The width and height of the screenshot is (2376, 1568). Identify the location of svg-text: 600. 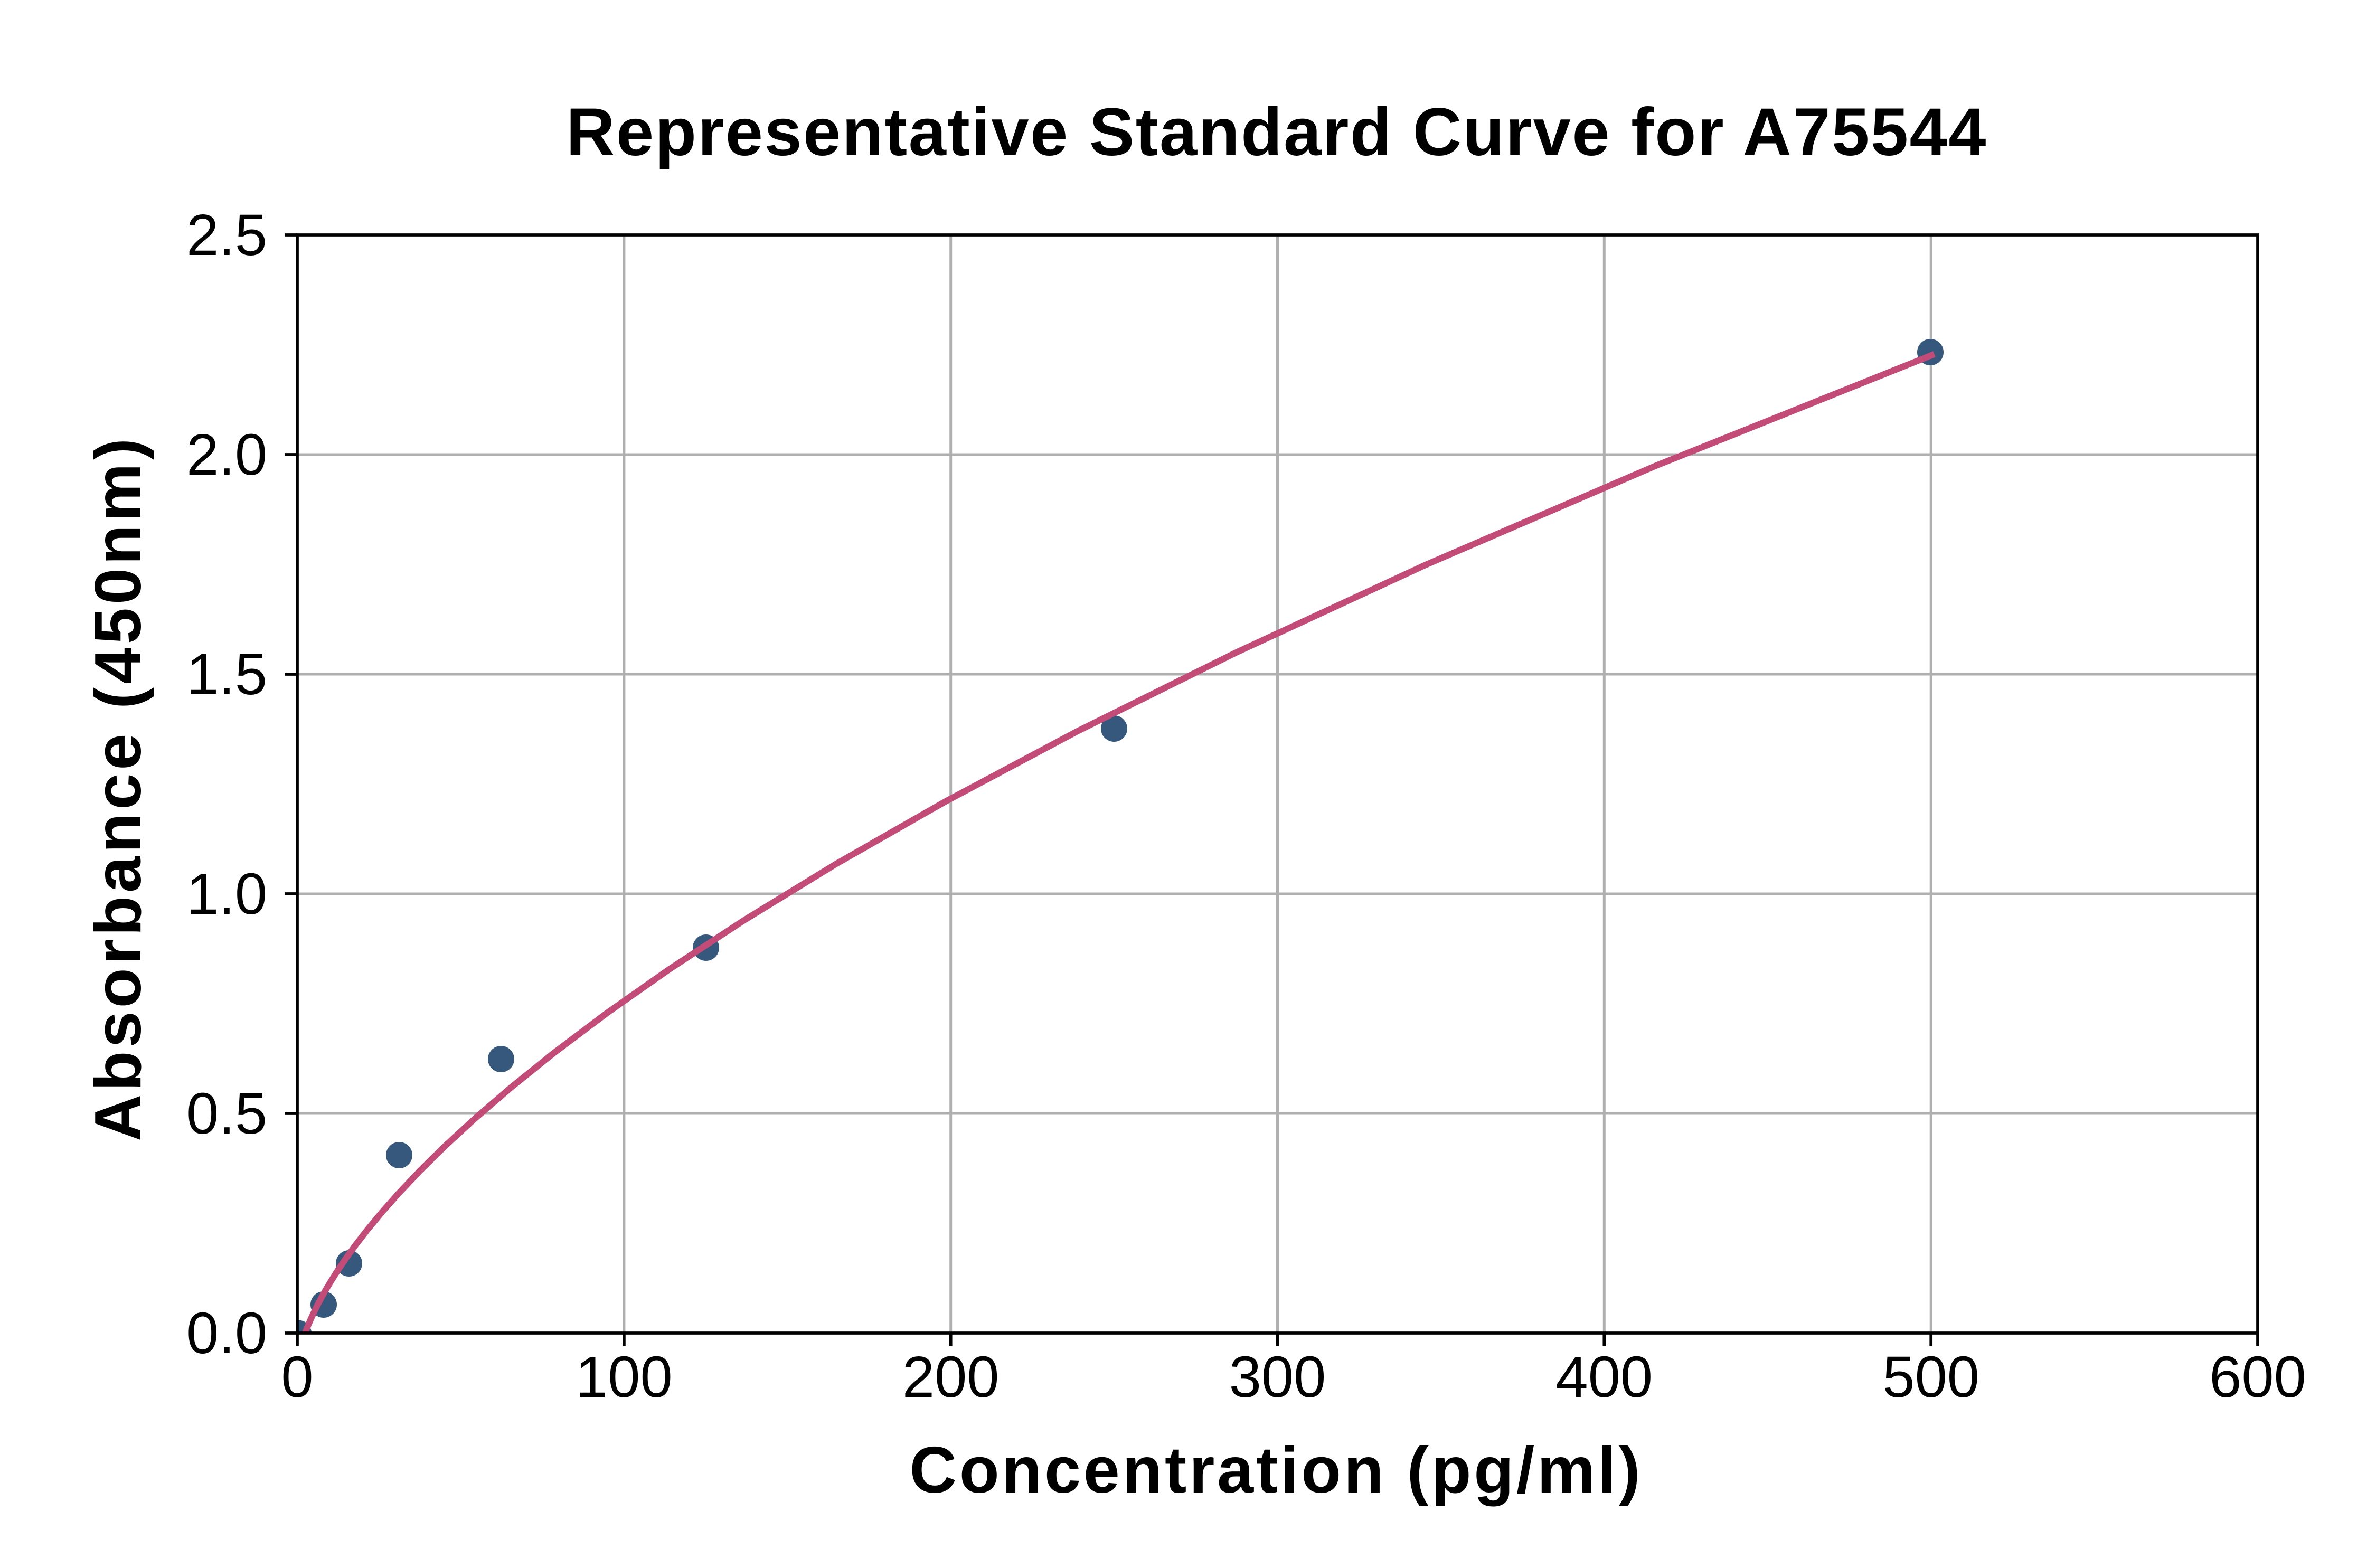
(2257, 1377).